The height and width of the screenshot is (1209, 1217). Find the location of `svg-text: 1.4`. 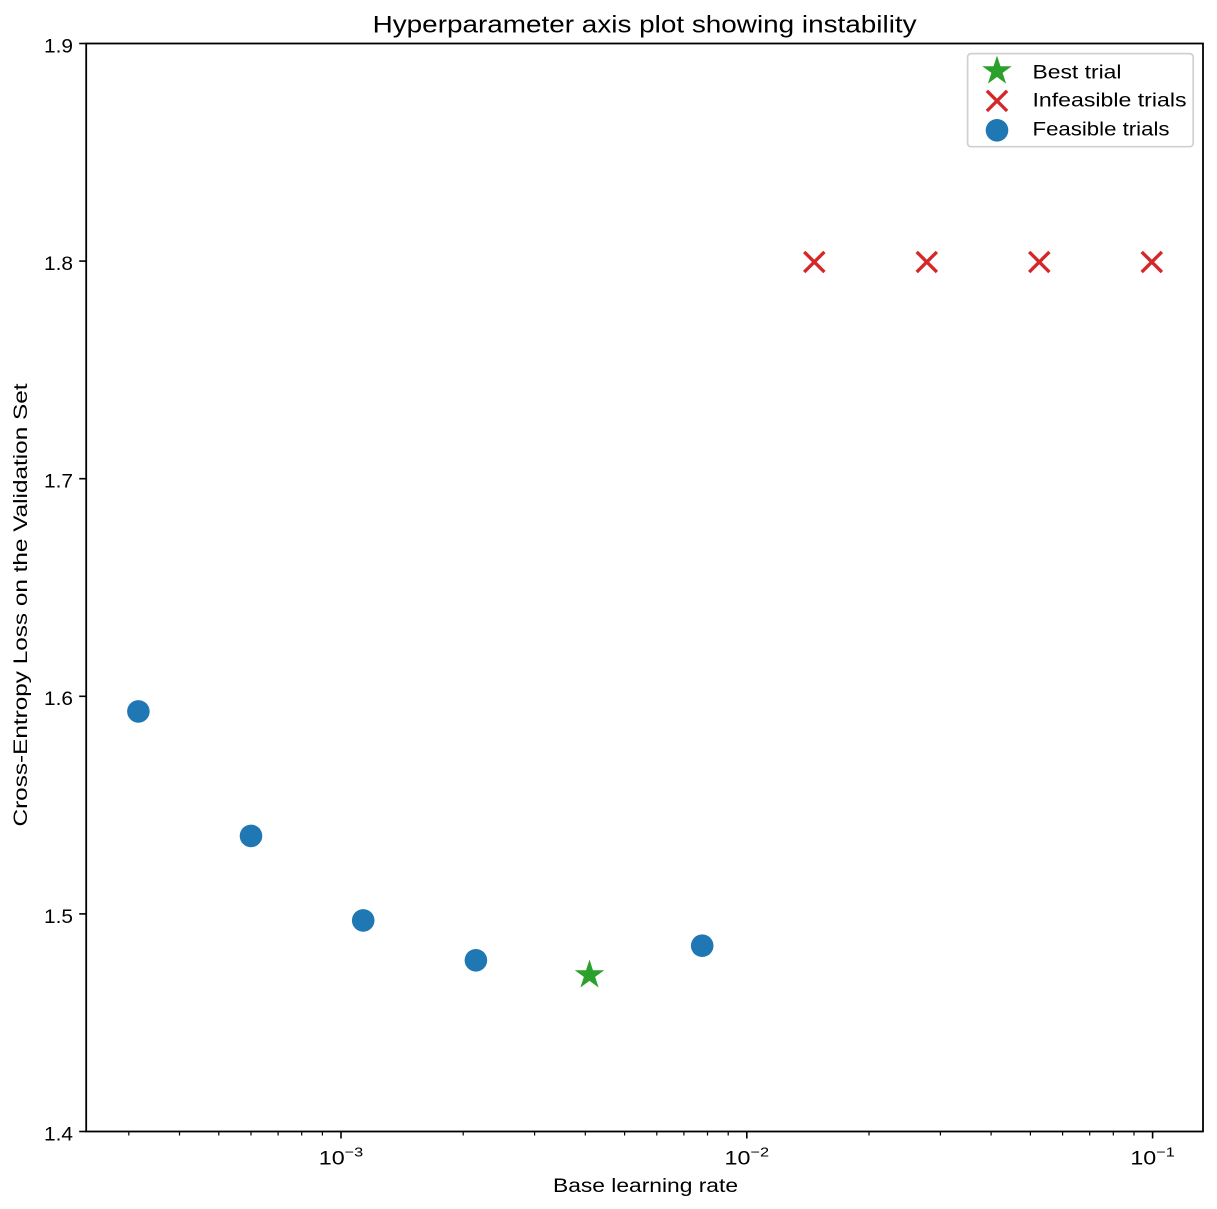

svg-text: 1.4 is located at coordinates (58, 1134).